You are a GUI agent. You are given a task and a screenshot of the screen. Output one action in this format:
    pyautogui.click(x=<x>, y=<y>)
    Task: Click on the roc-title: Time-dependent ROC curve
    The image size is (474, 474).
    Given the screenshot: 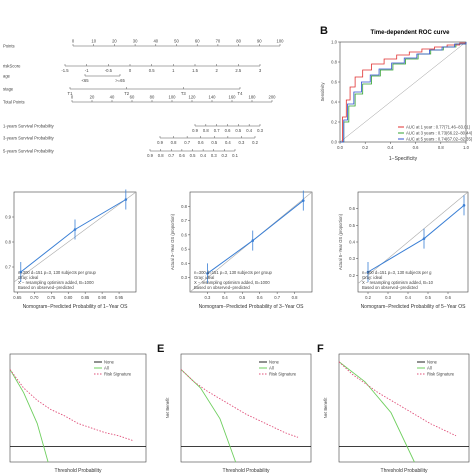 What is the action you would take?
    pyautogui.click(x=411, y=33)
    